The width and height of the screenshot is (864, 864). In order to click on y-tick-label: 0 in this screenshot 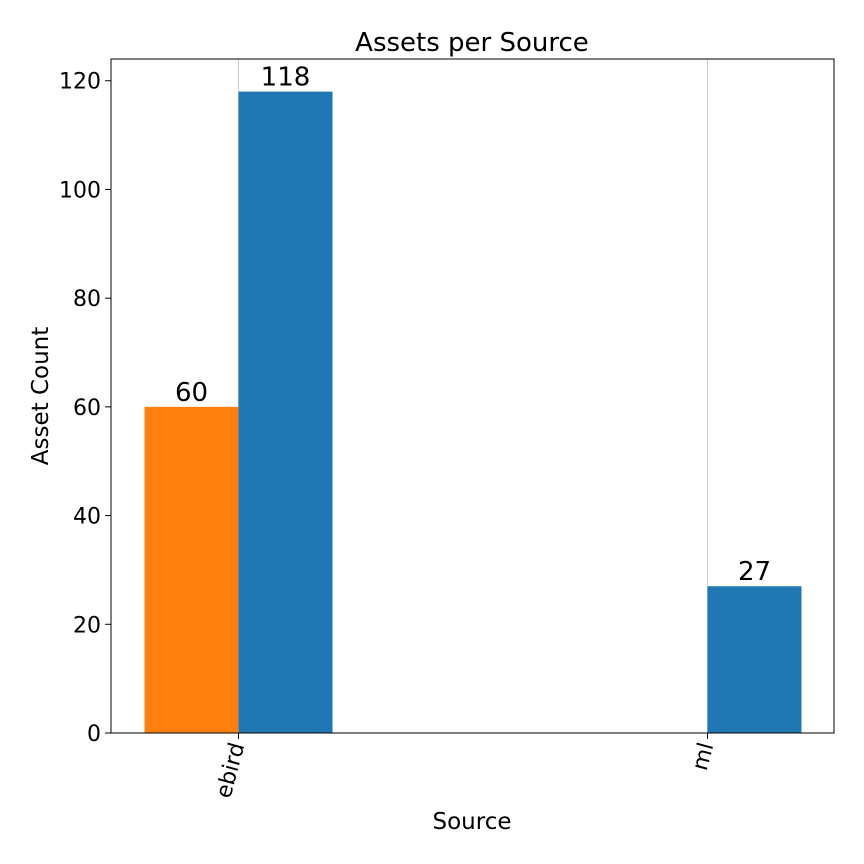, I will do `click(94, 734)`.